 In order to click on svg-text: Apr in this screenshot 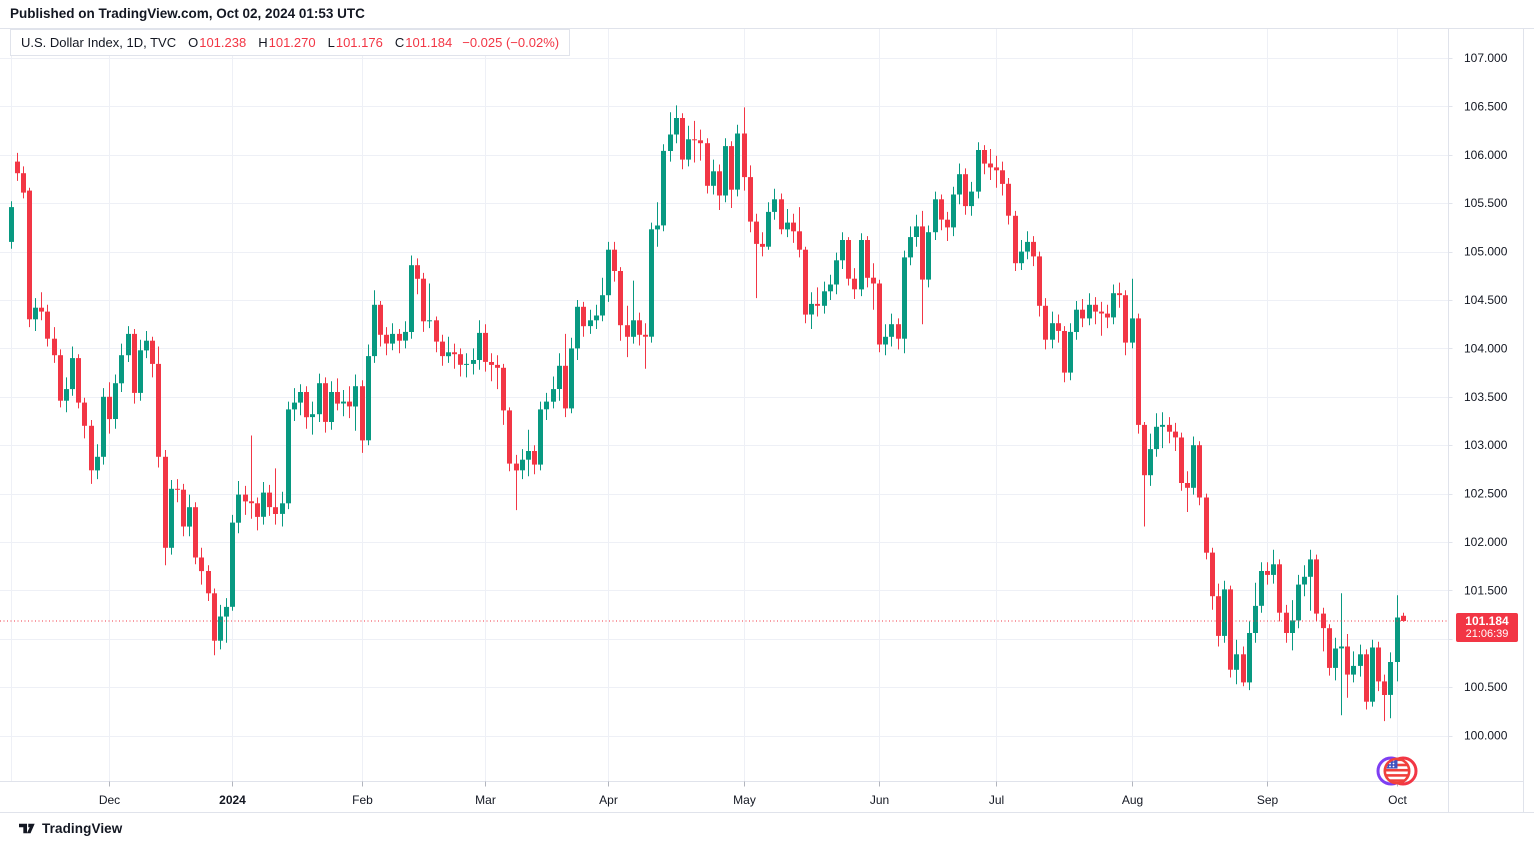, I will do `click(608, 800)`.